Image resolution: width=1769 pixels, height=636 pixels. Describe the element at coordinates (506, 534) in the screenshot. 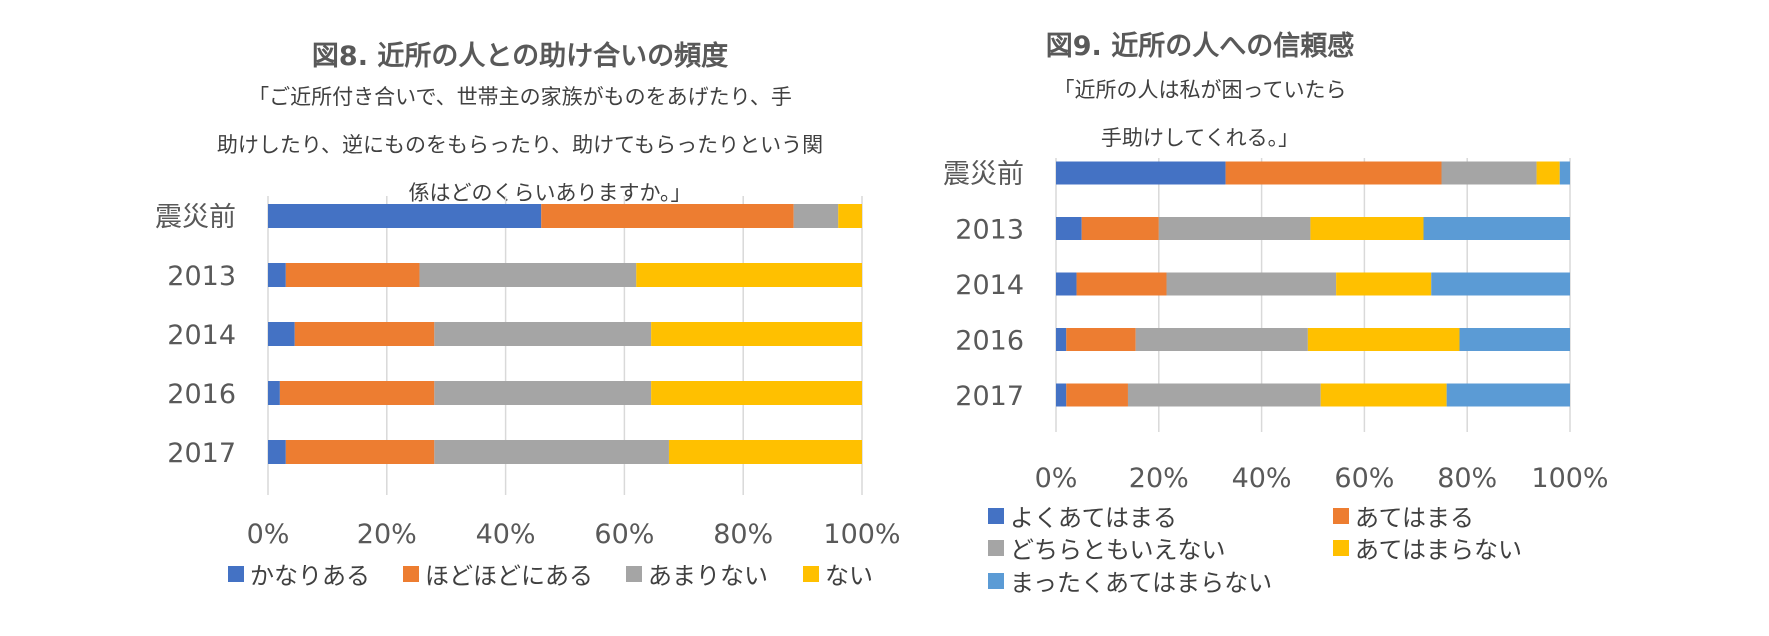

I see `fig8-x-tick-label: 40%` at that location.